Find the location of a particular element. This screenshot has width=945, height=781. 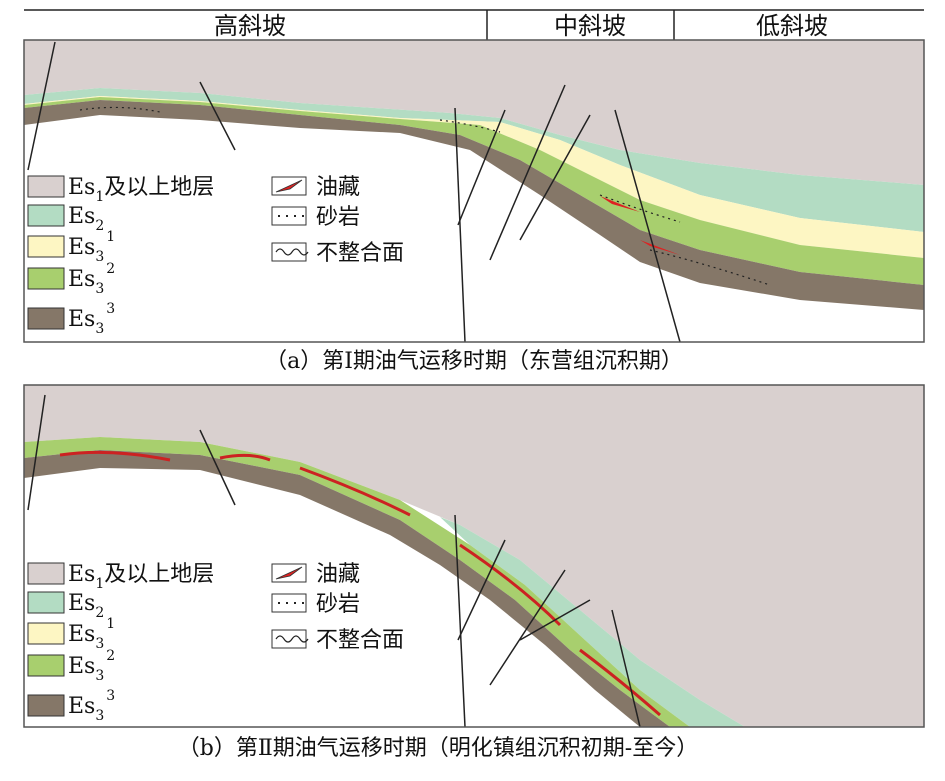

zone-label: 低斜坡 is located at coordinates (792, 26).